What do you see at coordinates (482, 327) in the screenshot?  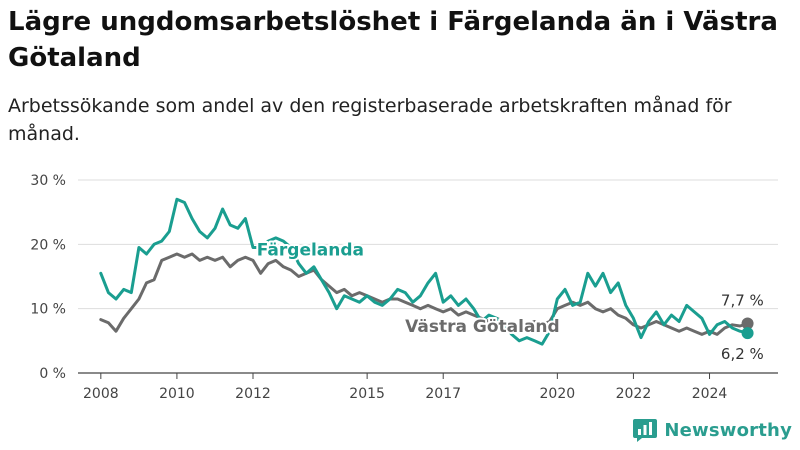 I see `chart-annotation: Västra Götaland` at bounding box center [482, 327].